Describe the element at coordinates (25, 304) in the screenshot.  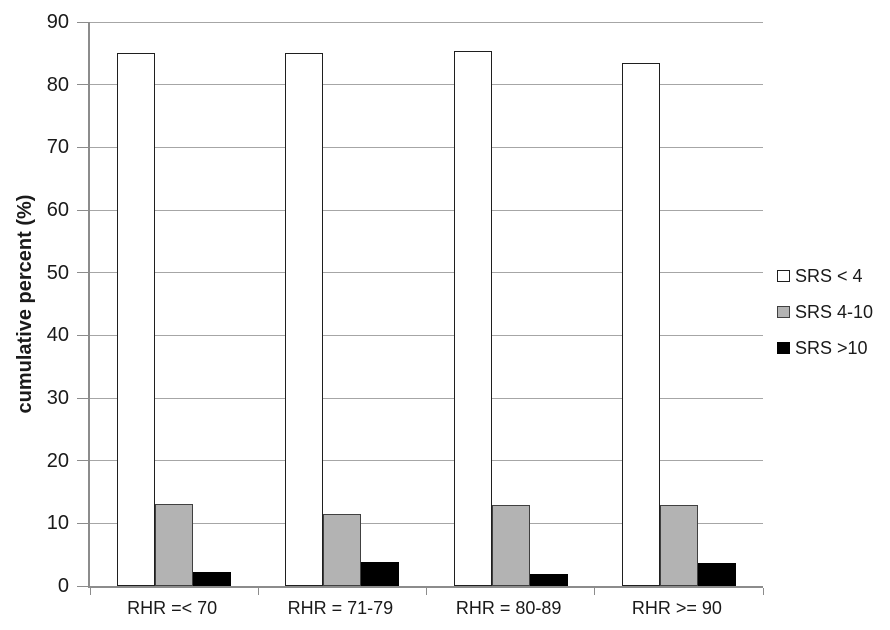
I see `y-axis-title-text: cumulative percent (%)` at that location.